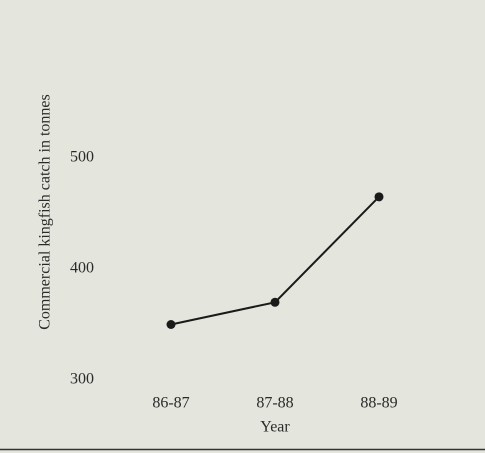 The width and height of the screenshot is (485, 453). I want to click on y-tick-label: 500, so click(82, 157).